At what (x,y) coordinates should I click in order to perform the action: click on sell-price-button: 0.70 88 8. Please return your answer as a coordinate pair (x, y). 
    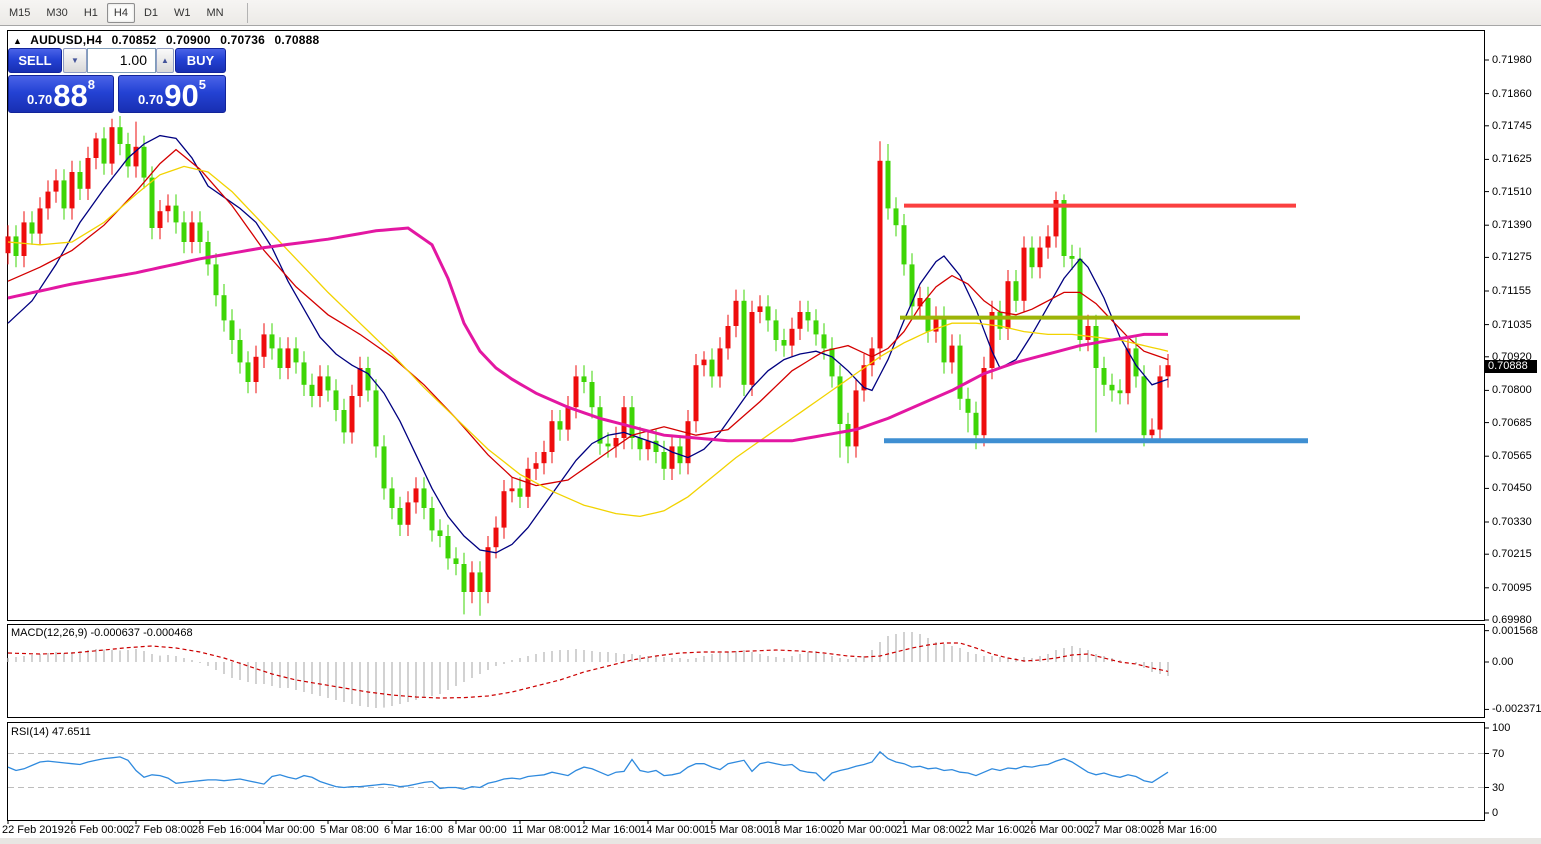
    Looking at the image, I should click on (61, 94).